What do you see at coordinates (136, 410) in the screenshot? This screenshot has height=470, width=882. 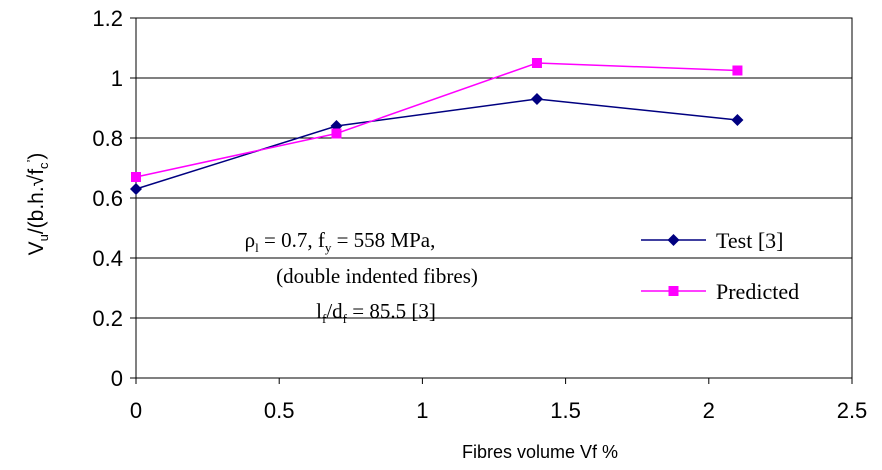 I see `x-tick-label: 0` at bounding box center [136, 410].